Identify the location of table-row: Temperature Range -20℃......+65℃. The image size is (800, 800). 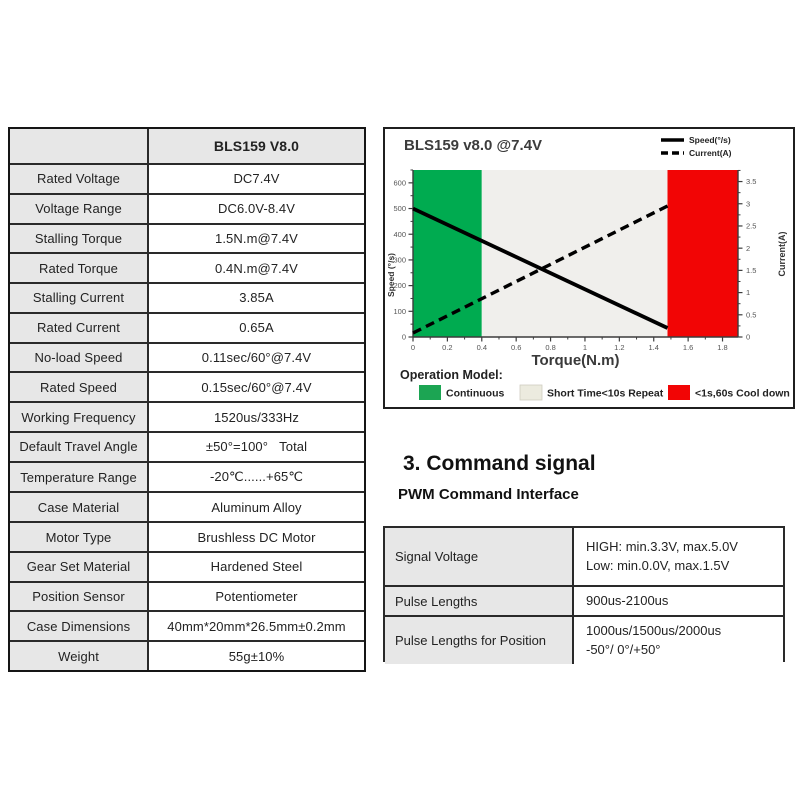
(187, 476).